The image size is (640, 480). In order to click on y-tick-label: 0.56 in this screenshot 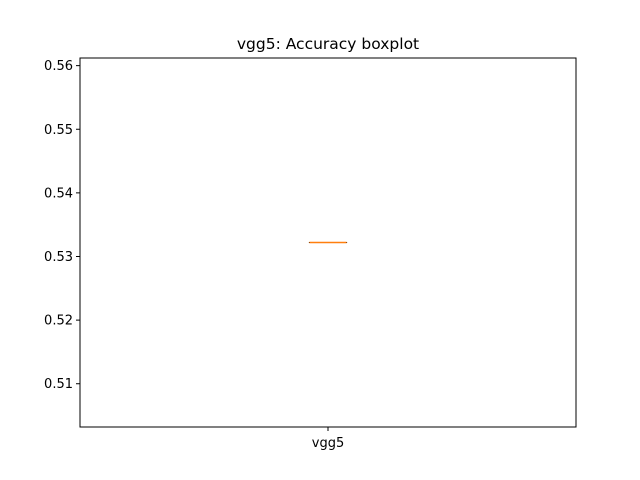, I will do `click(58, 66)`.